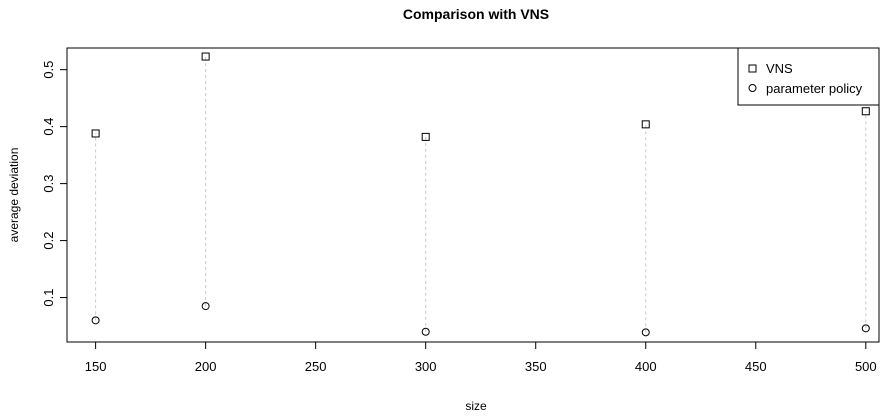 The width and height of the screenshot is (881, 417). Describe the element at coordinates (646, 366) in the screenshot. I see `x-tick-label: 400` at that location.